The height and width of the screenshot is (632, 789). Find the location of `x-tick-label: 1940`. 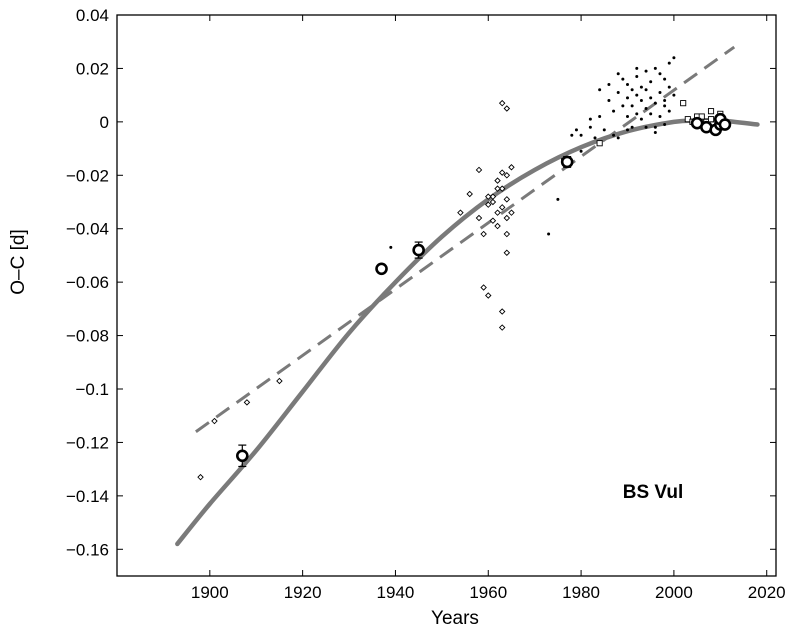

x-tick-label: 1940 is located at coordinates (396, 592).